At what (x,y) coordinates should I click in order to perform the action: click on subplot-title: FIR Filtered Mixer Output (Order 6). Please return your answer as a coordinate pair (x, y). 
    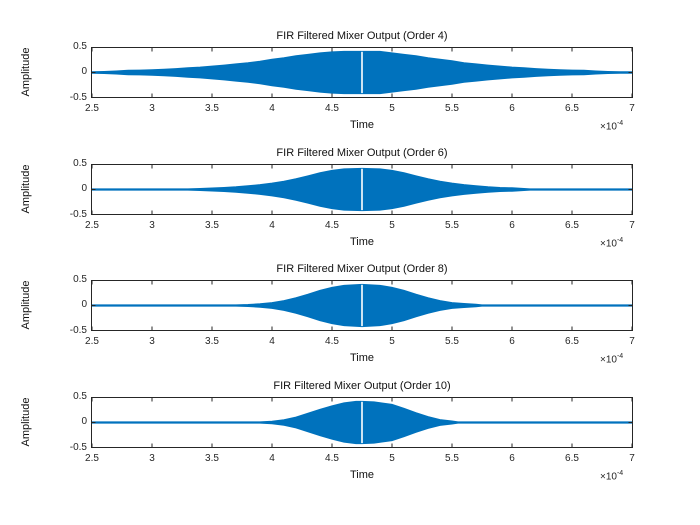
    Looking at the image, I should click on (362, 153).